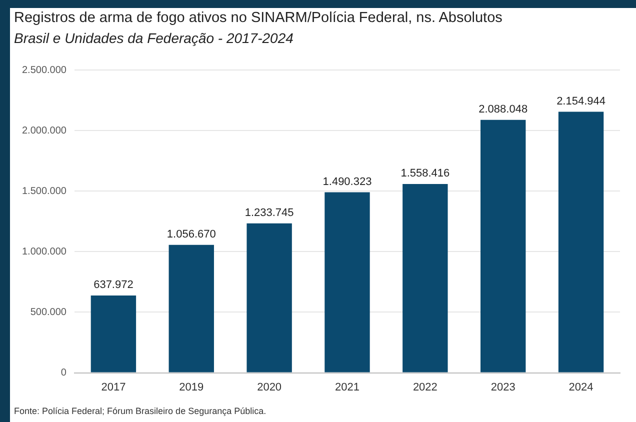 This screenshot has width=636, height=422. What do you see at coordinates (425, 174) in the screenshot?
I see `data-label: 1.558.416` at bounding box center [425, 174].